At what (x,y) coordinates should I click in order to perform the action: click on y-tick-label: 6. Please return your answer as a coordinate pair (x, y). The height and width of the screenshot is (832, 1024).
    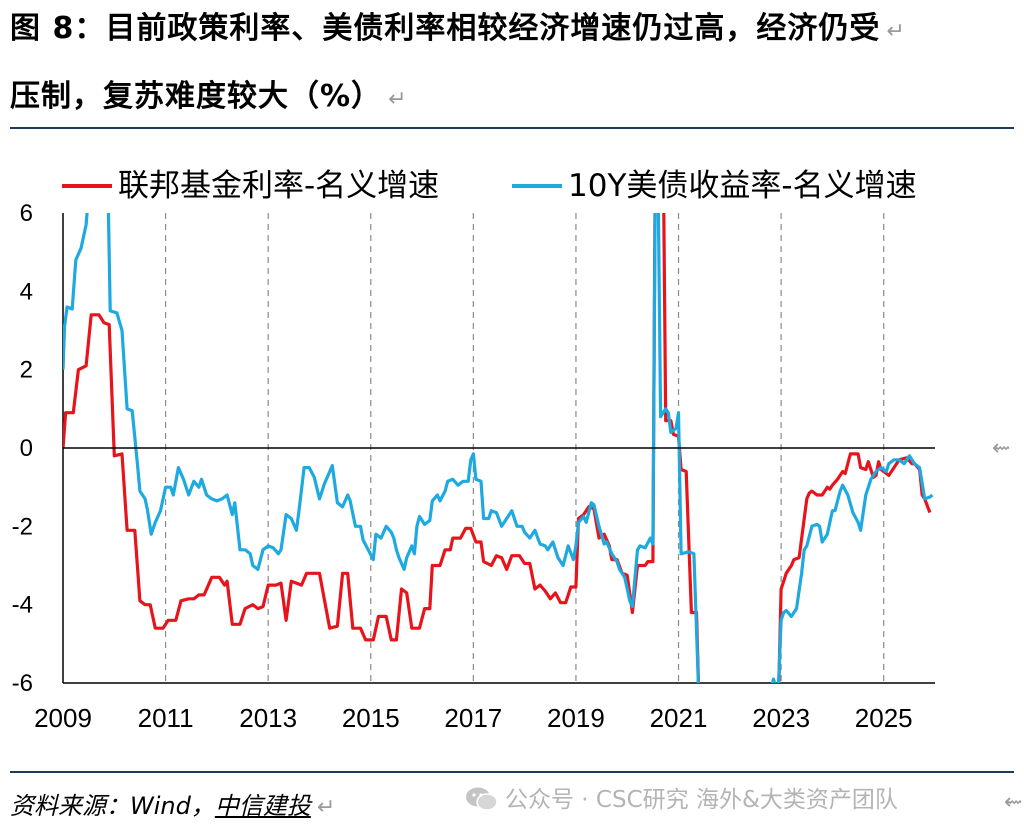
    Looking at the image, I should click on (26, 213).